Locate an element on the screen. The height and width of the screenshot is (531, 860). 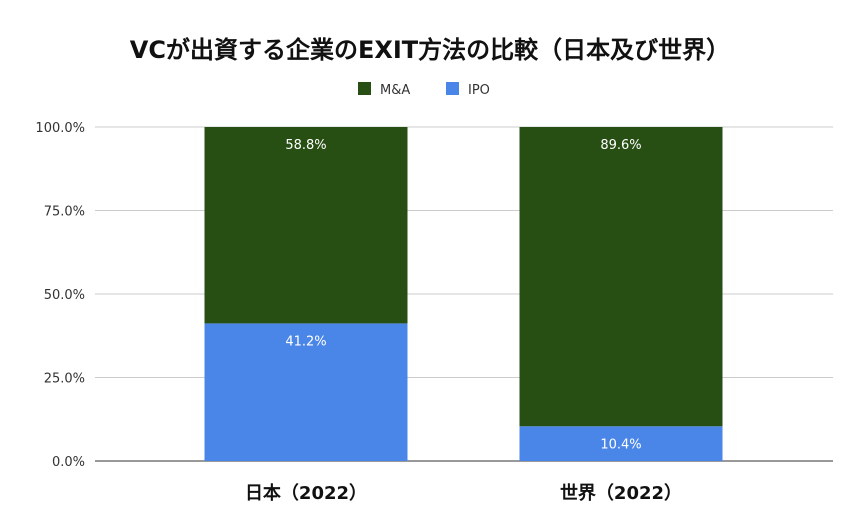
data-label: 58.8% is located at coordinates (305, 145).